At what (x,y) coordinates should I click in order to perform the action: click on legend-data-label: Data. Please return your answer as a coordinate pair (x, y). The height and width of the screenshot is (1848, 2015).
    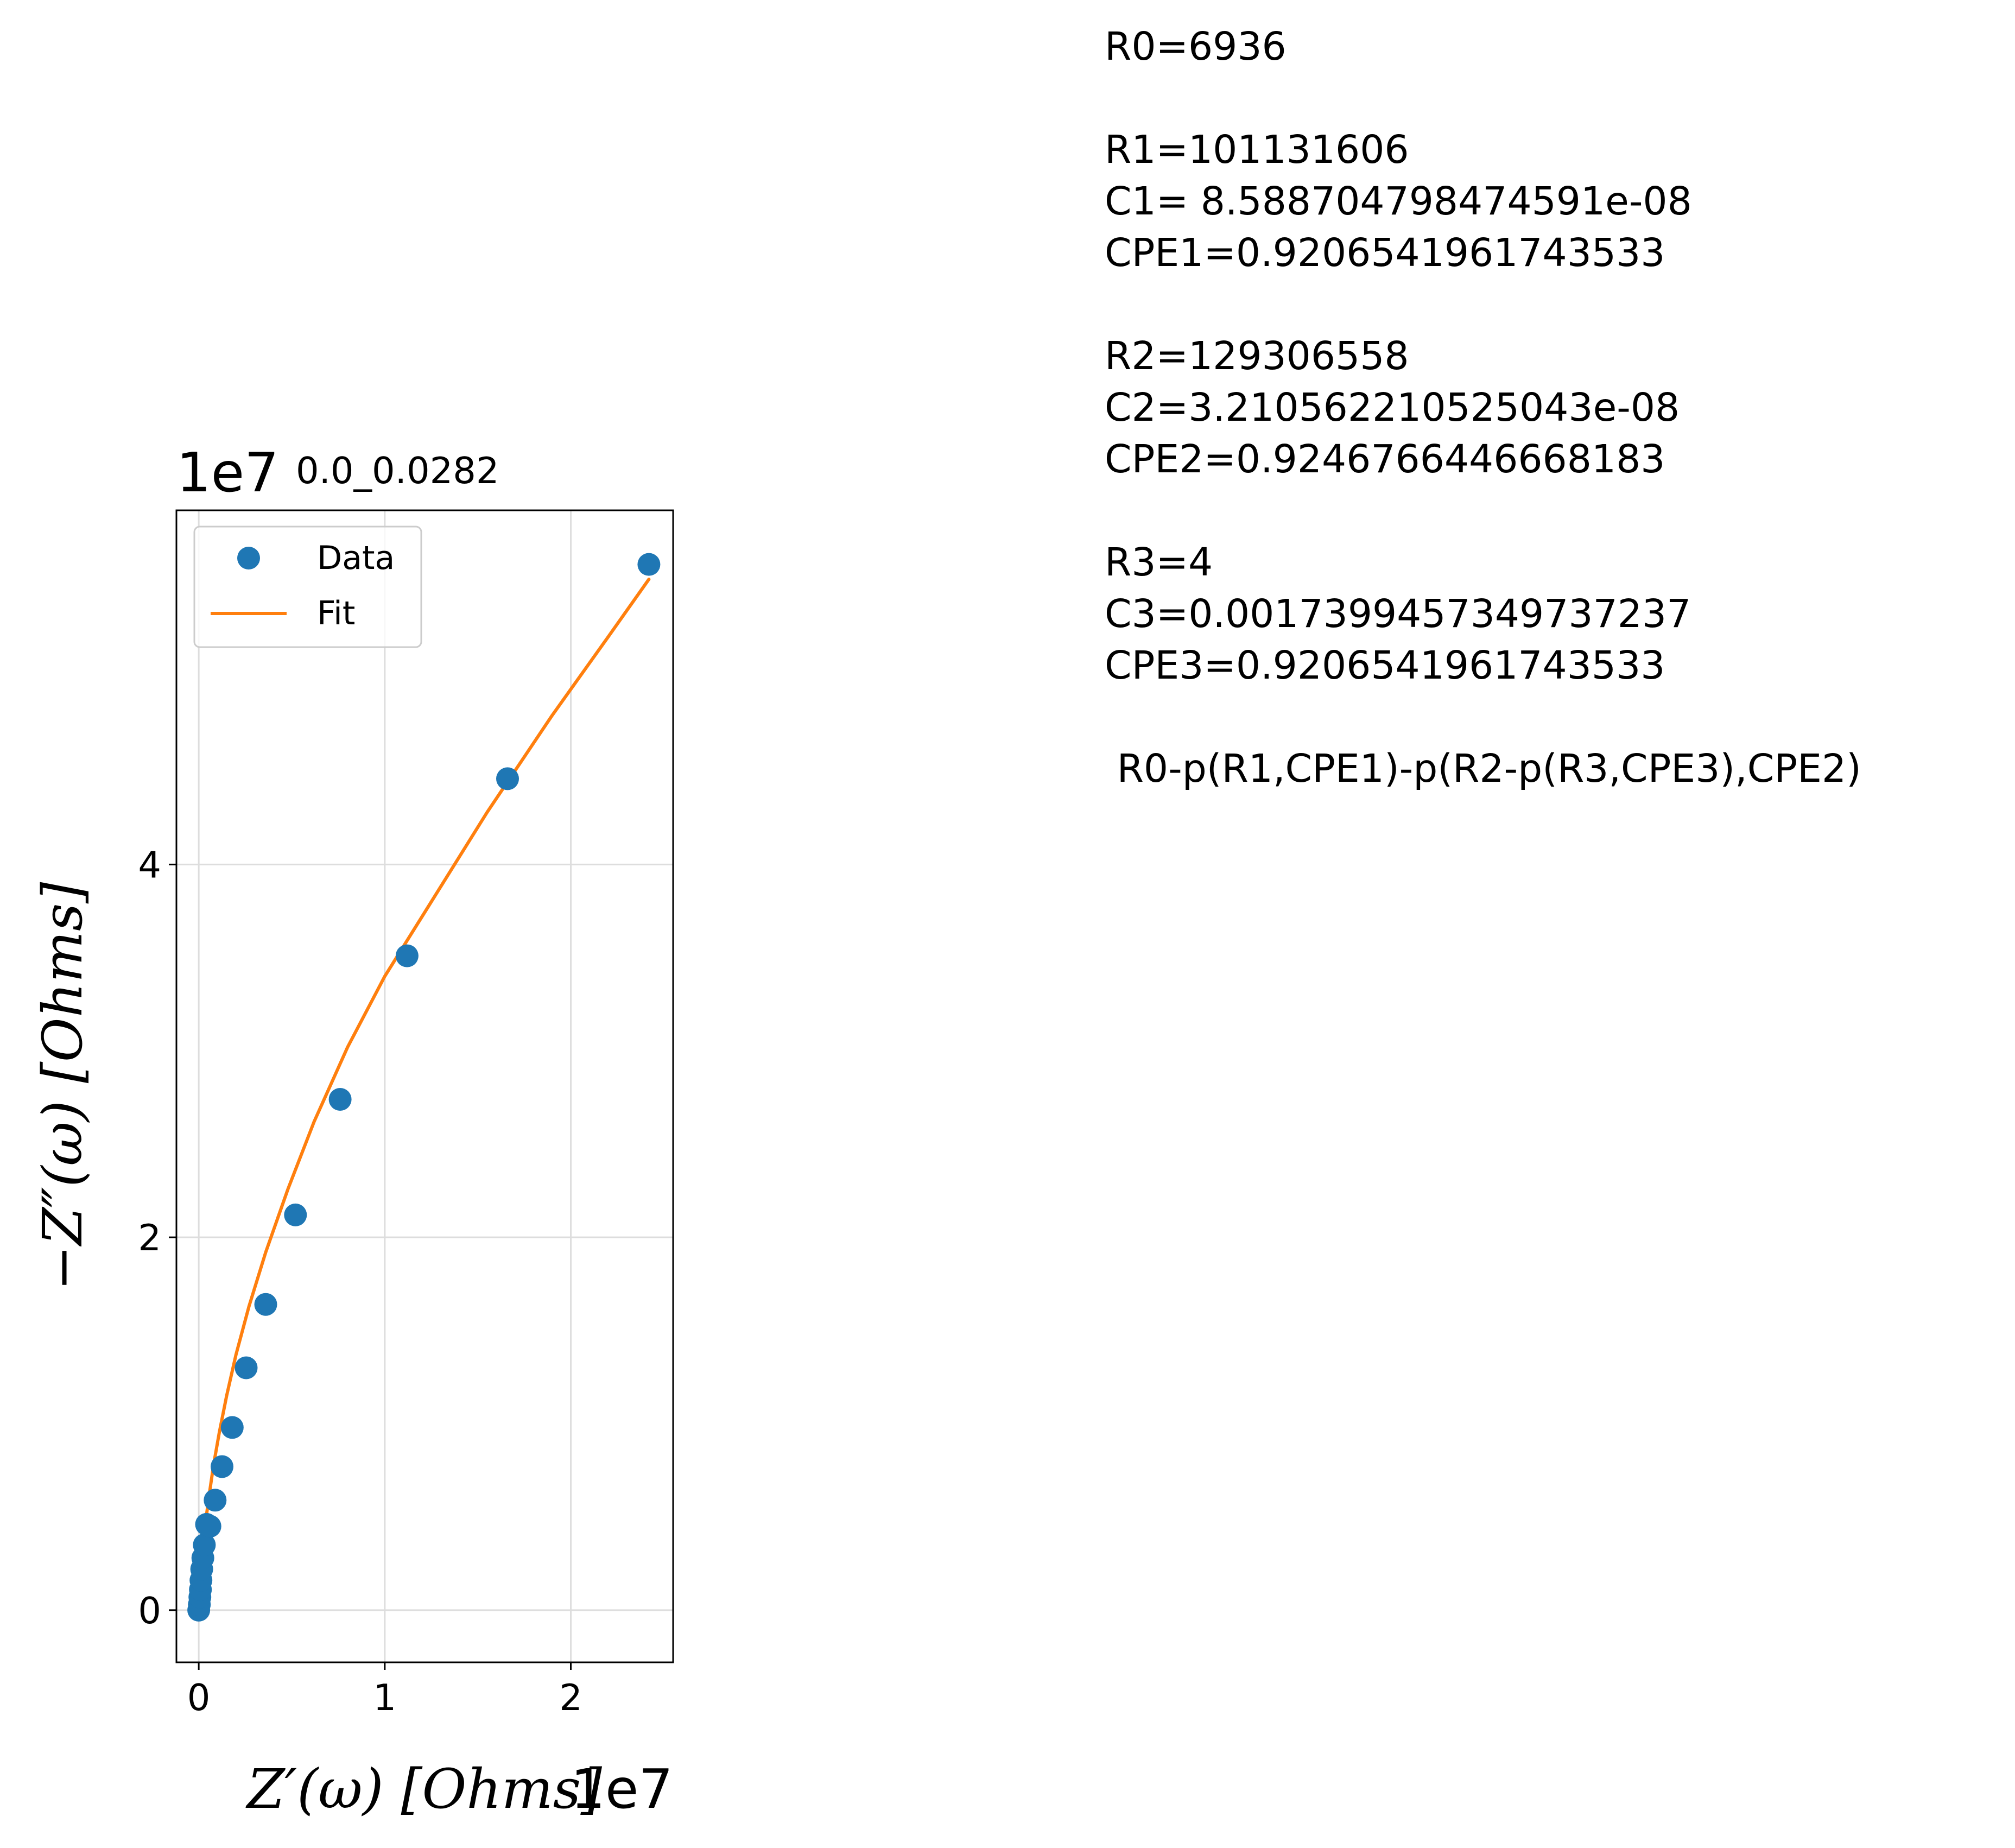
    Looking at the image, I should click on (356, 558).